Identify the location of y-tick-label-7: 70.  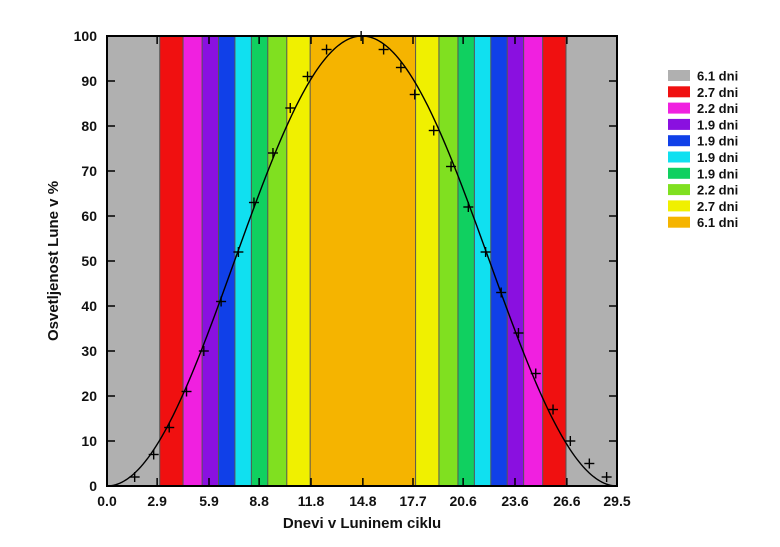
(89, 171).